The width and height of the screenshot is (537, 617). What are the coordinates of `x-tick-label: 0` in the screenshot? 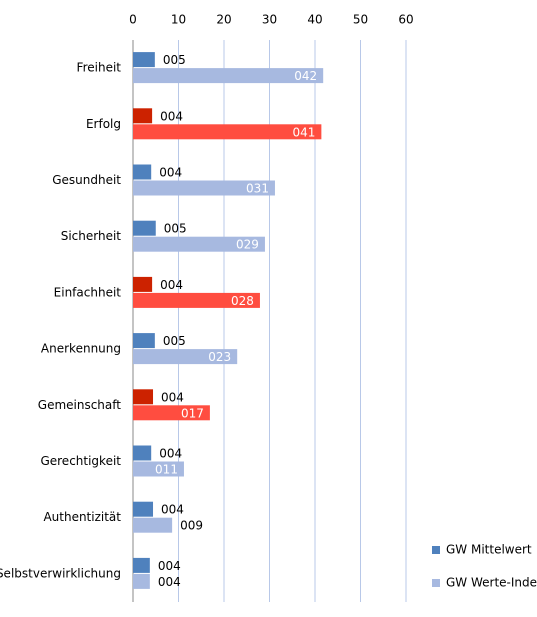 It's located at (133, 20).